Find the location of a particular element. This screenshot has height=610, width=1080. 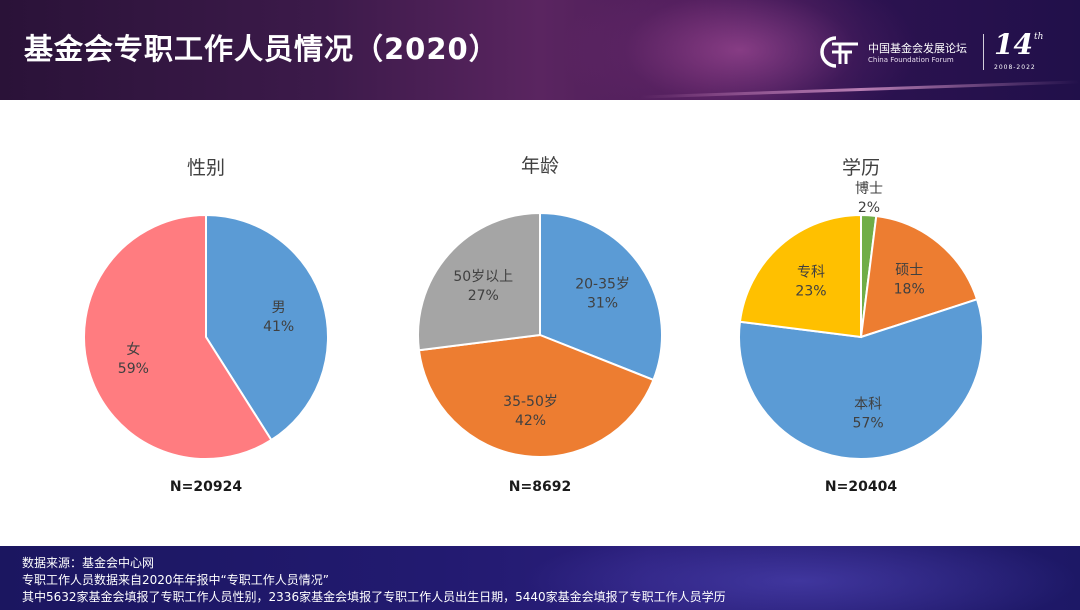

header-glow is located at coordinates (740, 50).